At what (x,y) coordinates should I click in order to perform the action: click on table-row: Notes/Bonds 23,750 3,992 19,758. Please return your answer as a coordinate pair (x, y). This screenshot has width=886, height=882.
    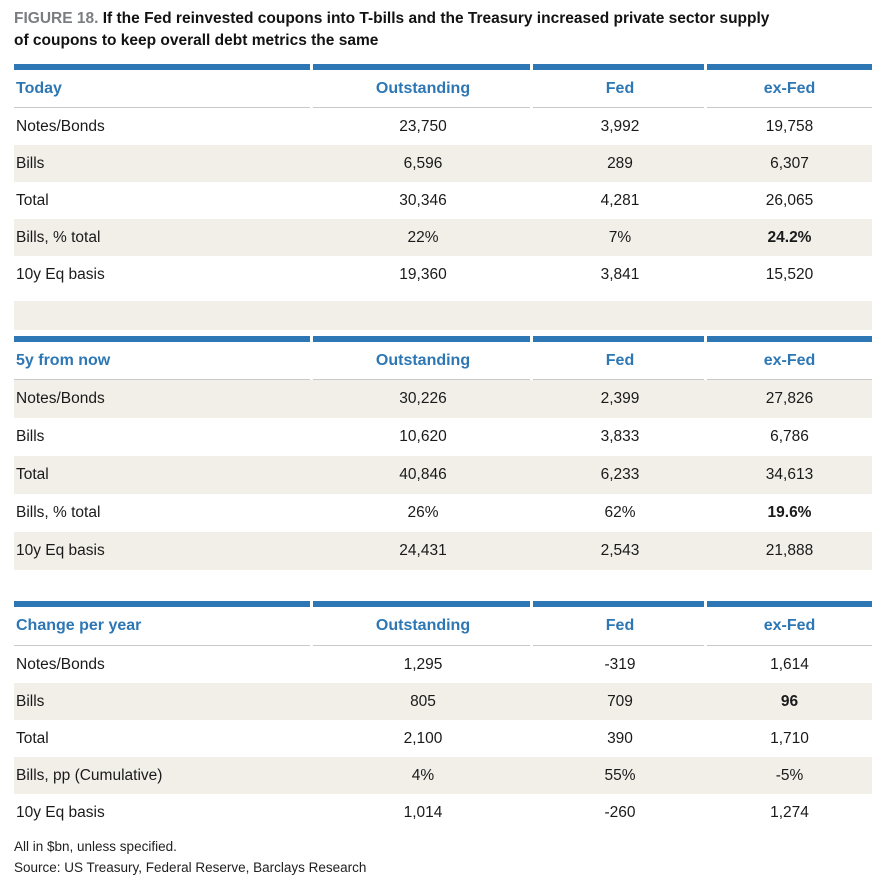
    Looking at the image, I should click on (443, 126).